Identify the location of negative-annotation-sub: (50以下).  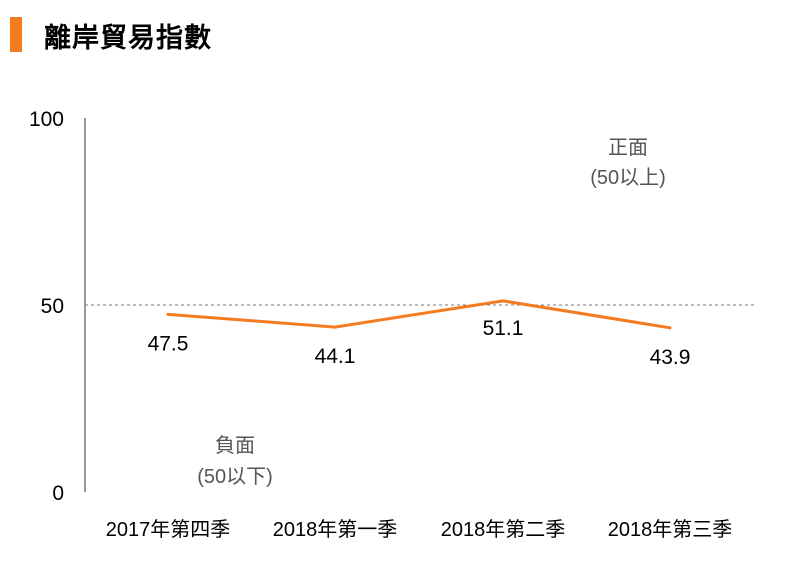
(235, 477).